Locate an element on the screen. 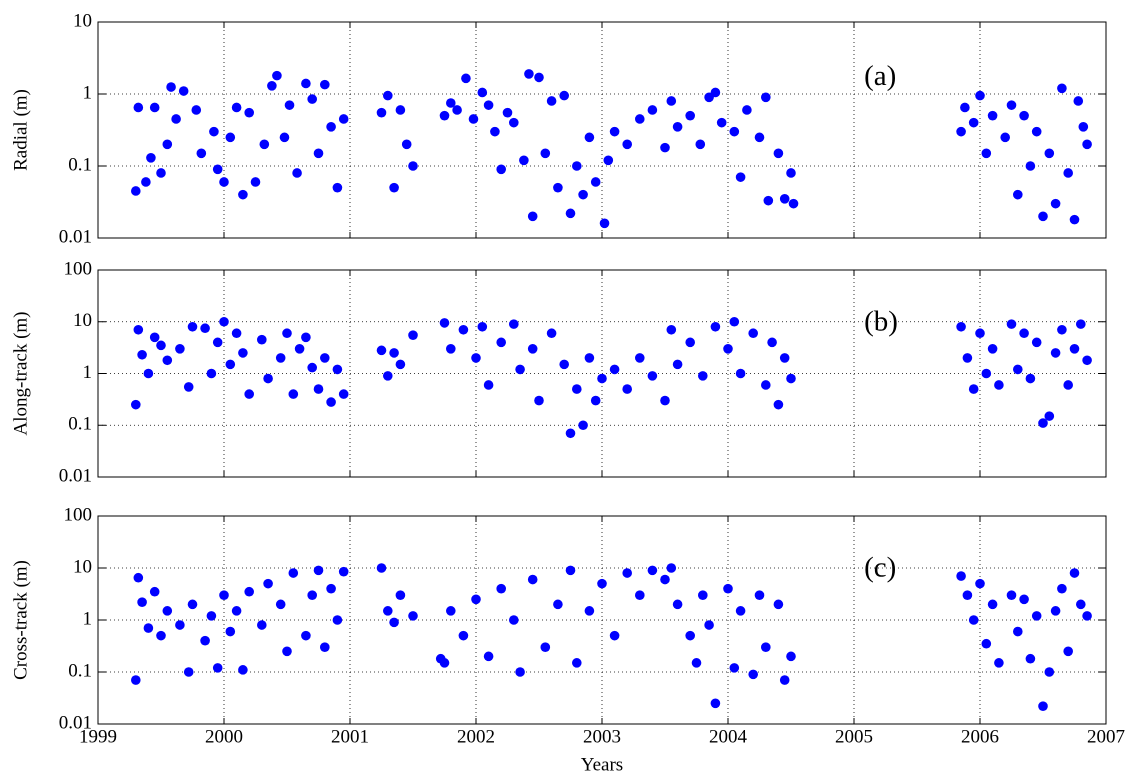  x-tick-label: 2004 is located at coordinates (728, 736).